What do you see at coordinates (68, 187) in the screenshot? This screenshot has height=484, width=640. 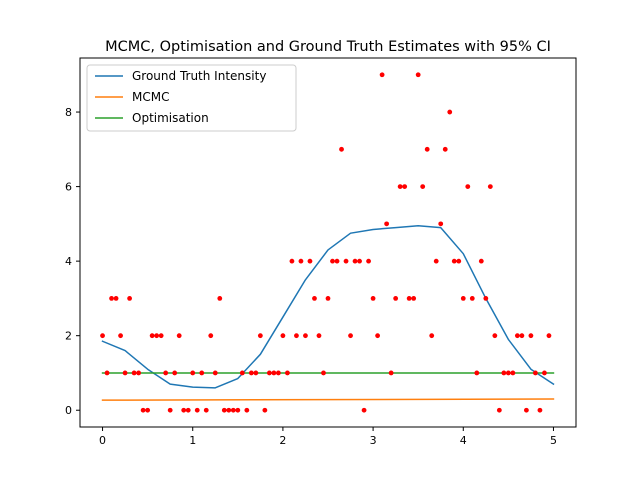 I see `y-tick-label-3: 6` at bounding box center [68, 187].